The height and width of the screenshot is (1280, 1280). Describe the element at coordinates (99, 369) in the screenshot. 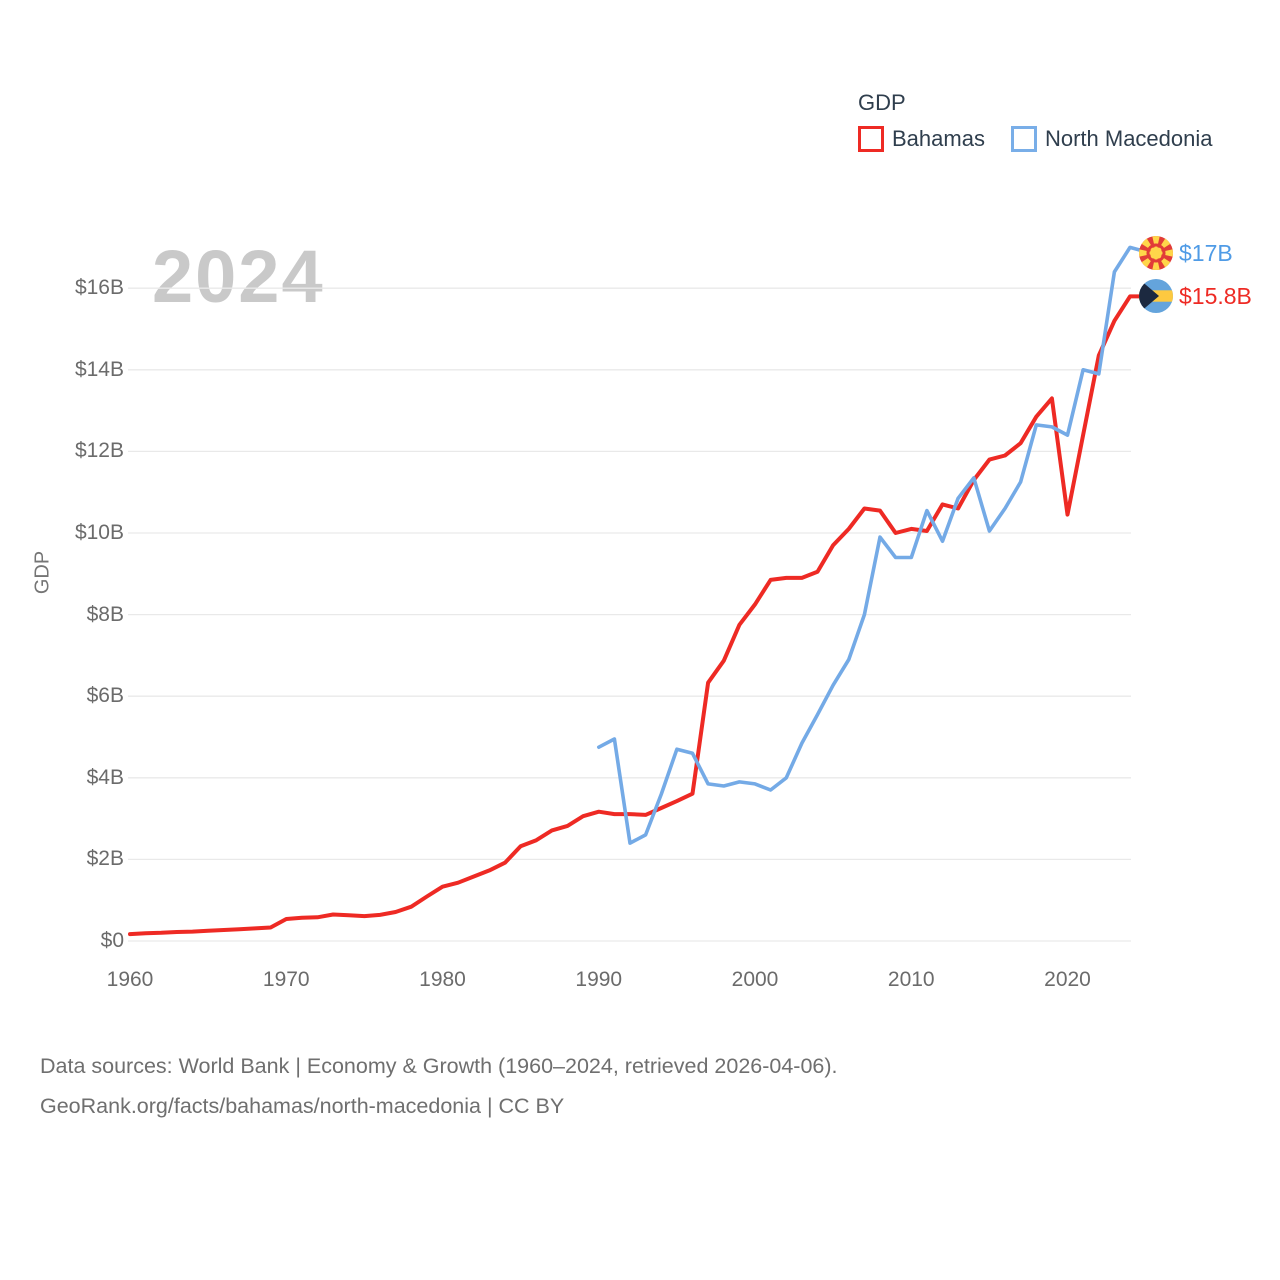

I see `y-tick-label: $14B` at that location.